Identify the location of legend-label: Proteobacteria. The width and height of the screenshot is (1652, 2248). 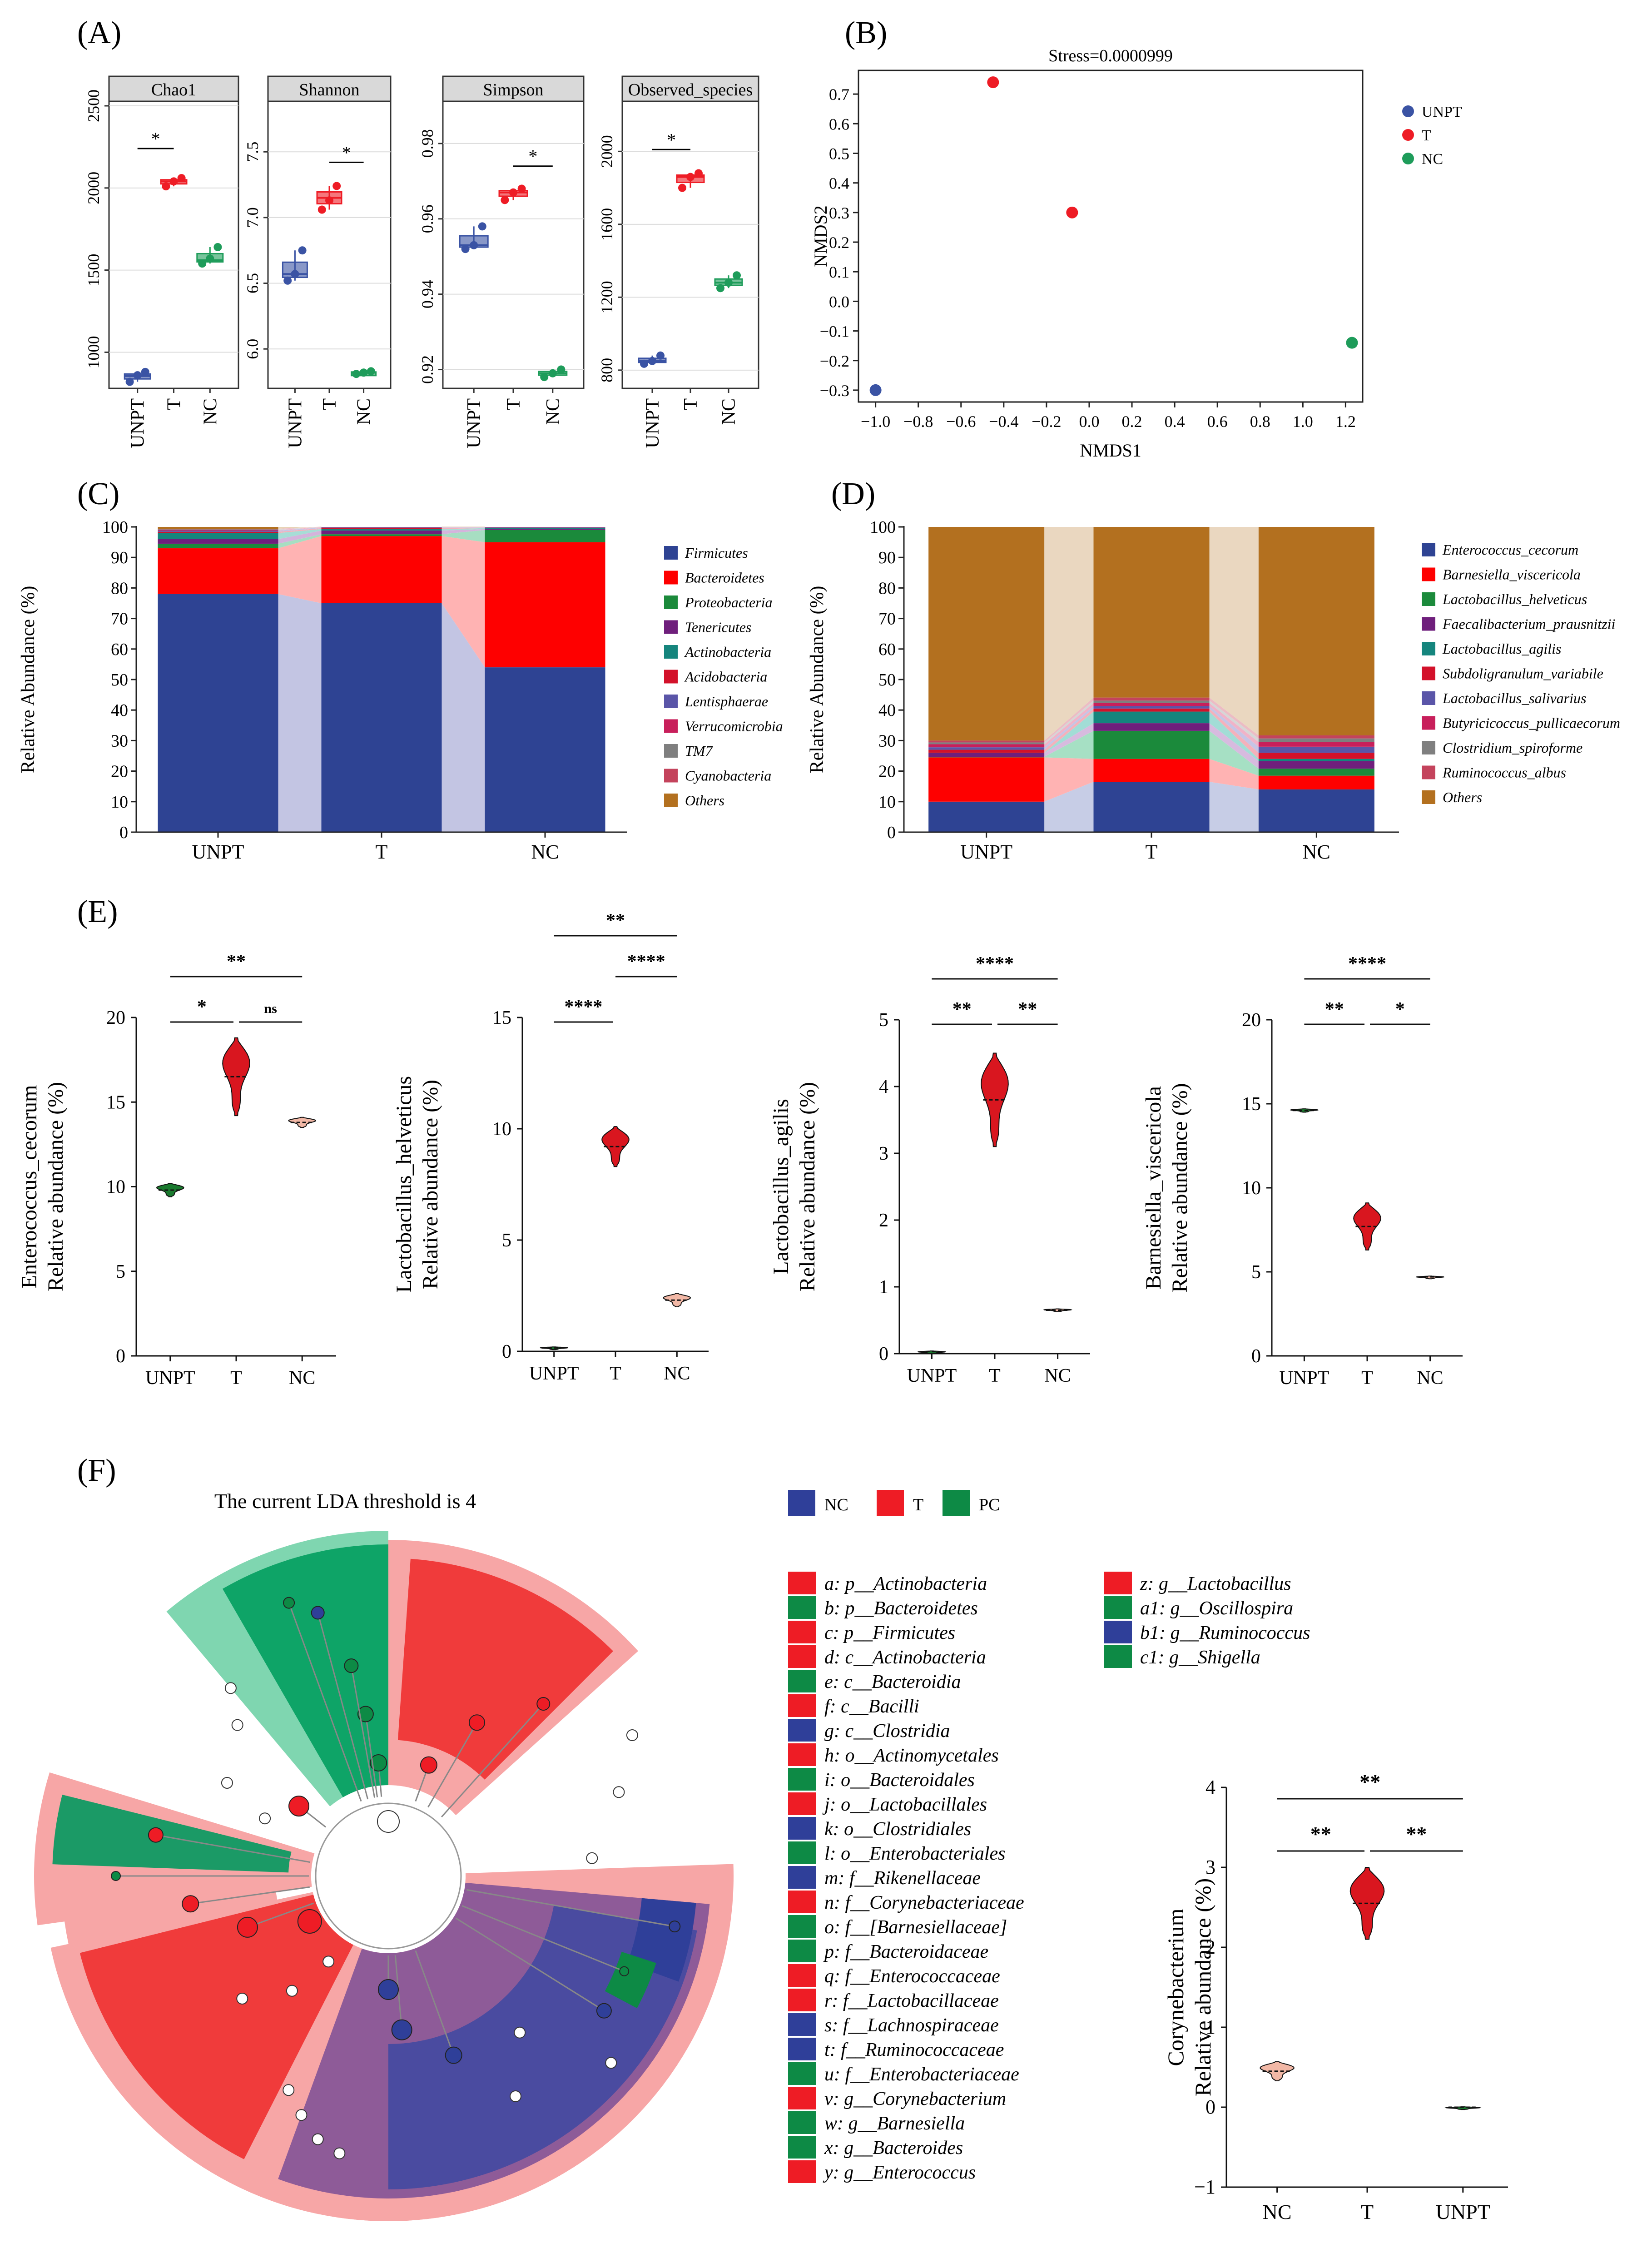
(729, 602).